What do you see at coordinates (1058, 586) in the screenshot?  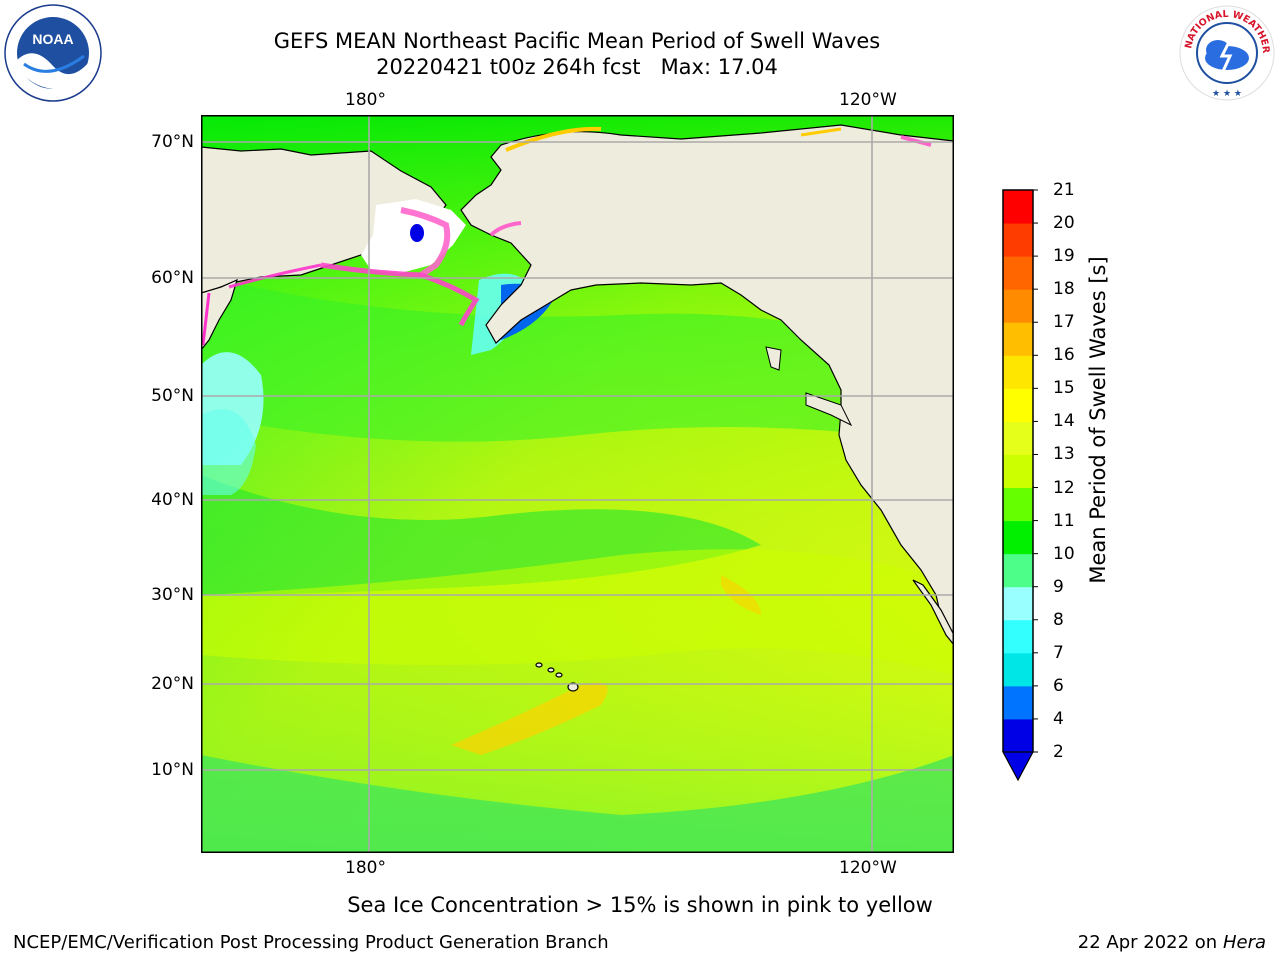 I see `colorbar-tick-label: 9` at bounding box center [1058, 586].